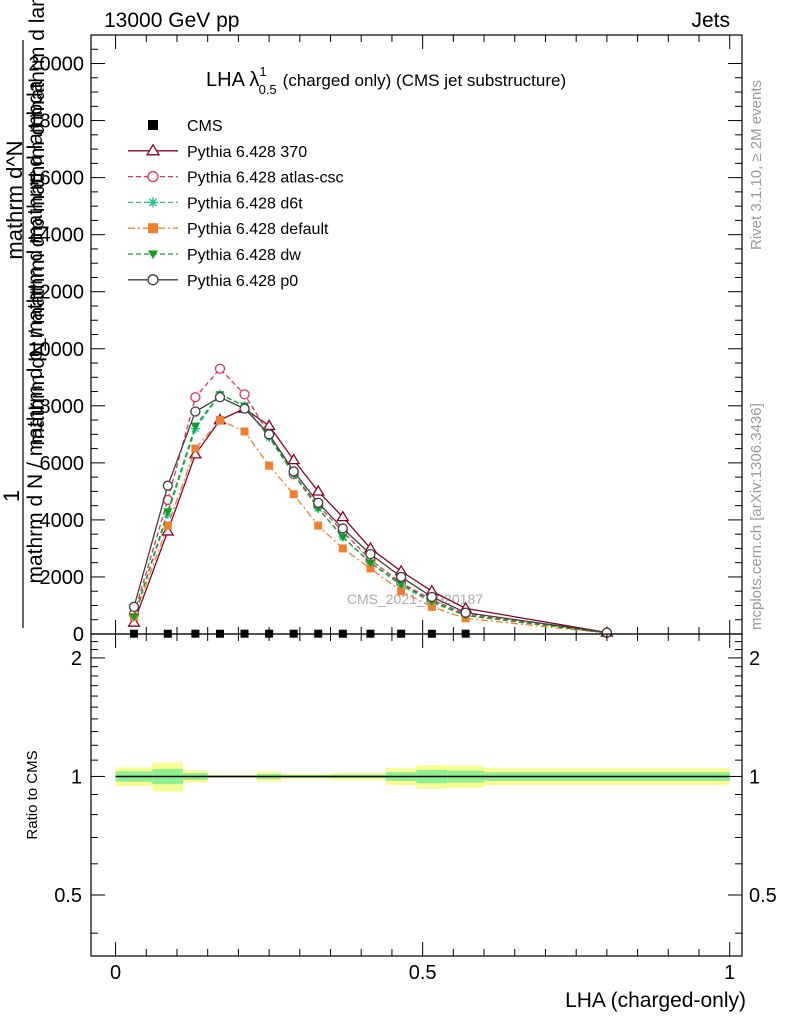 The height and width of the screenshot is (1024, 786). Describe the element at coordinates (710, 20) in the screenshot. I see `header-category: Jets` at that location.